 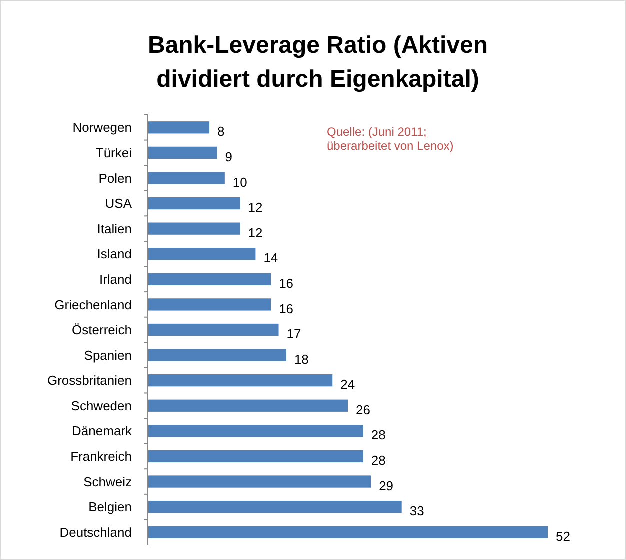 I want to click on y-tick-label: Island, so click(x=114, y=254).